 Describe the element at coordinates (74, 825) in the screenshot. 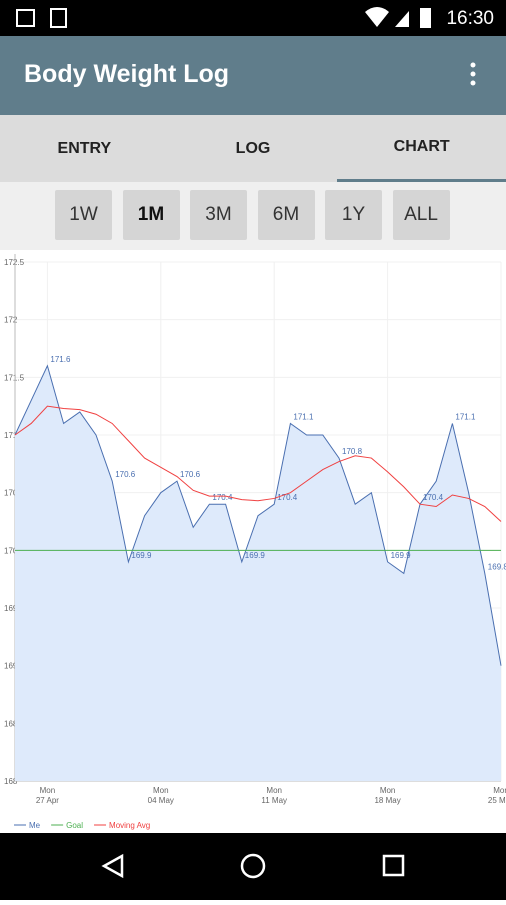

I see `legend-label: Goal` at that location.